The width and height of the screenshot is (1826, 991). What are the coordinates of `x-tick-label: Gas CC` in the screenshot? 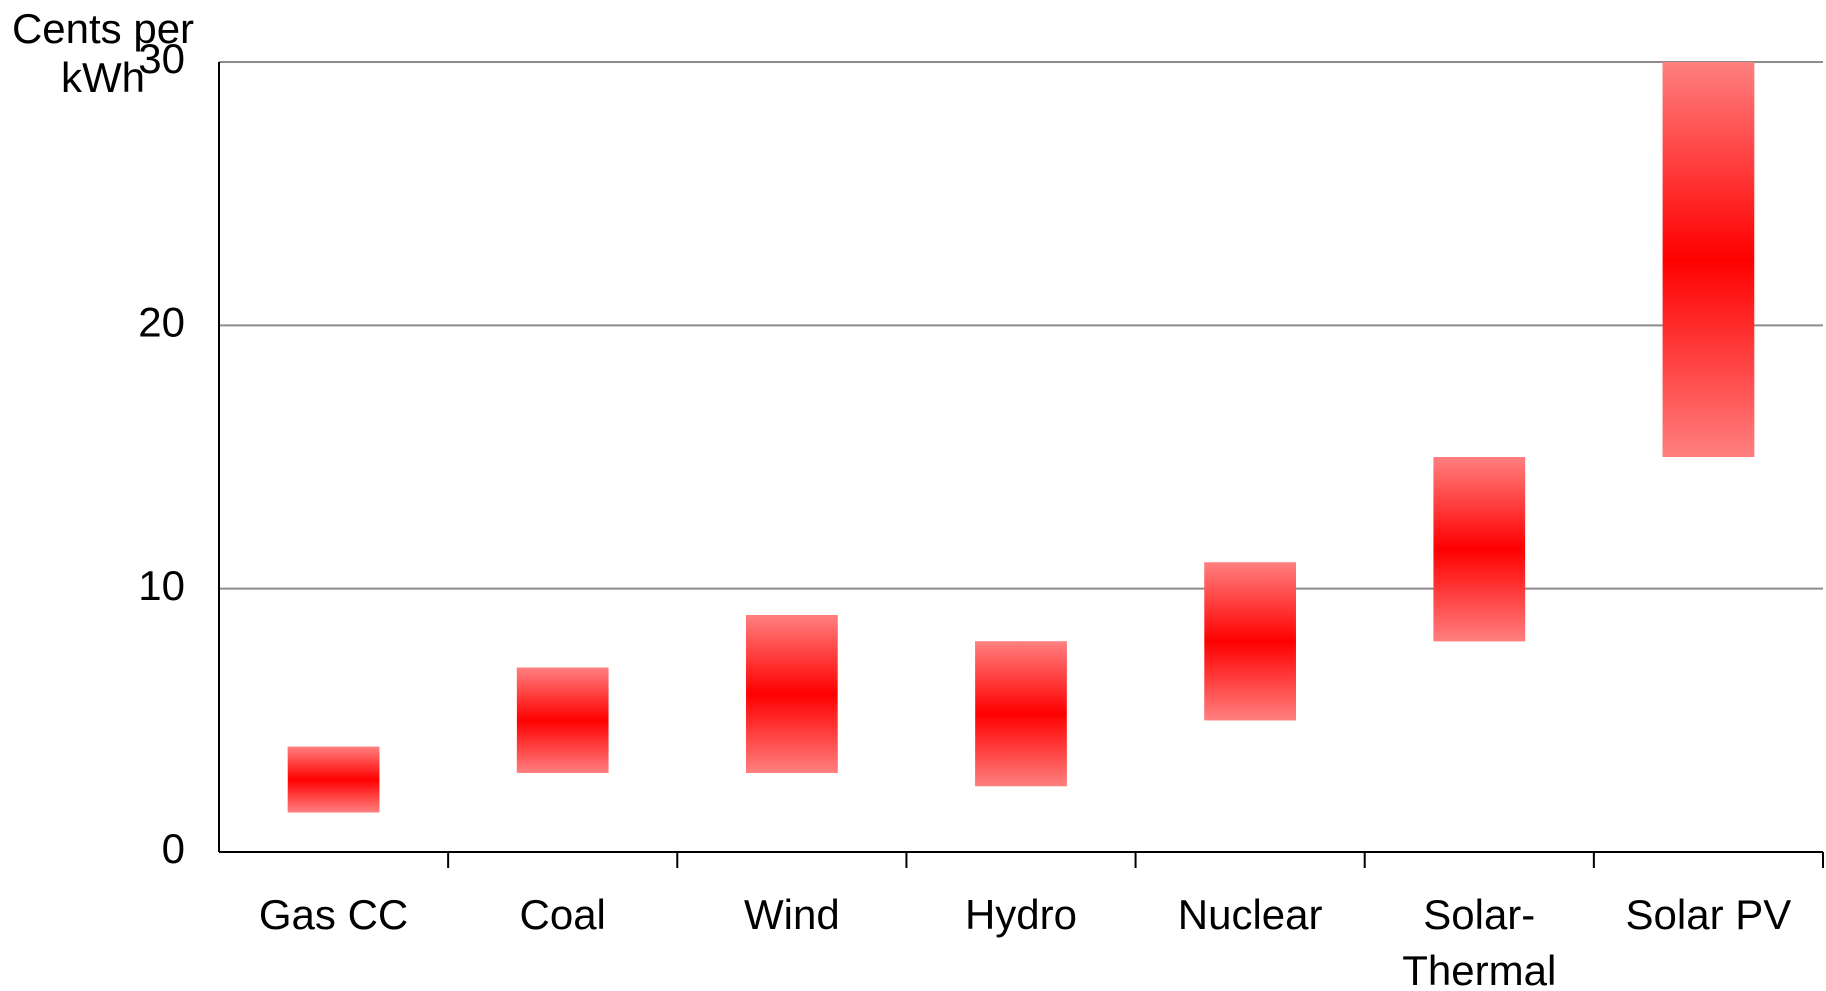 It's located at (333, 914).